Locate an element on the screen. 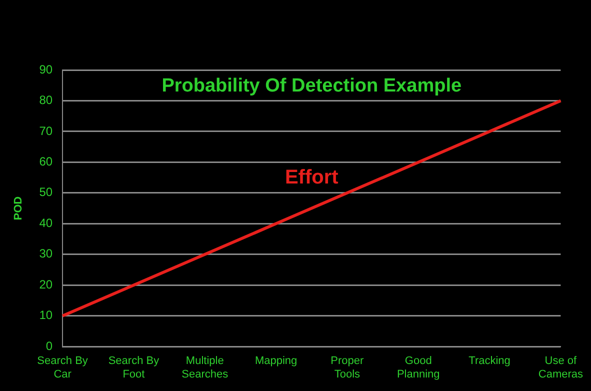  y-tick-label: 40 is located at coordinates (46, 223).